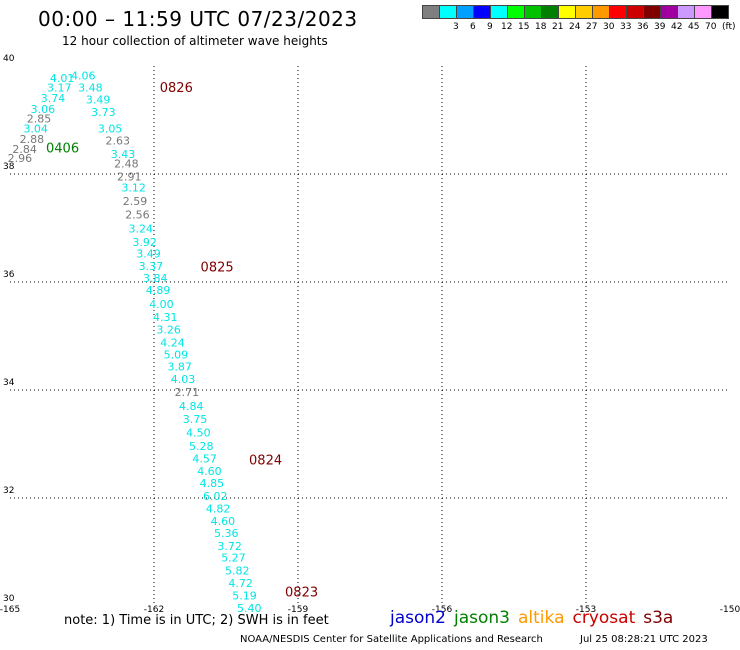 The width and height of the screenshot is (740, 650). Describe the element at coordinates (126, 164) in the screenshot. I see `wave-height-value: 2.48` at that location.